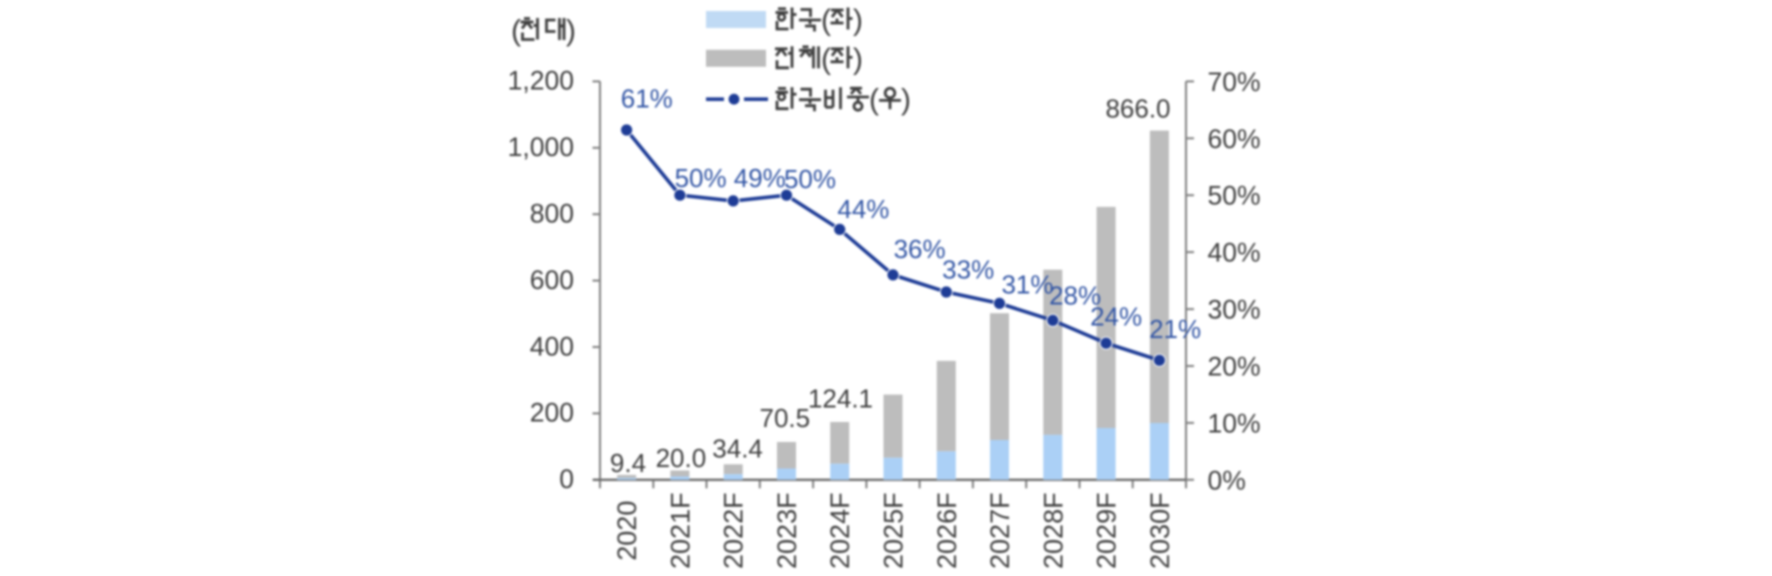 This screenshot has height=576, width=1772. Describe the element at coordinates (1234, 82) in the screenshot. I see `svg-text: 70%` at that location.